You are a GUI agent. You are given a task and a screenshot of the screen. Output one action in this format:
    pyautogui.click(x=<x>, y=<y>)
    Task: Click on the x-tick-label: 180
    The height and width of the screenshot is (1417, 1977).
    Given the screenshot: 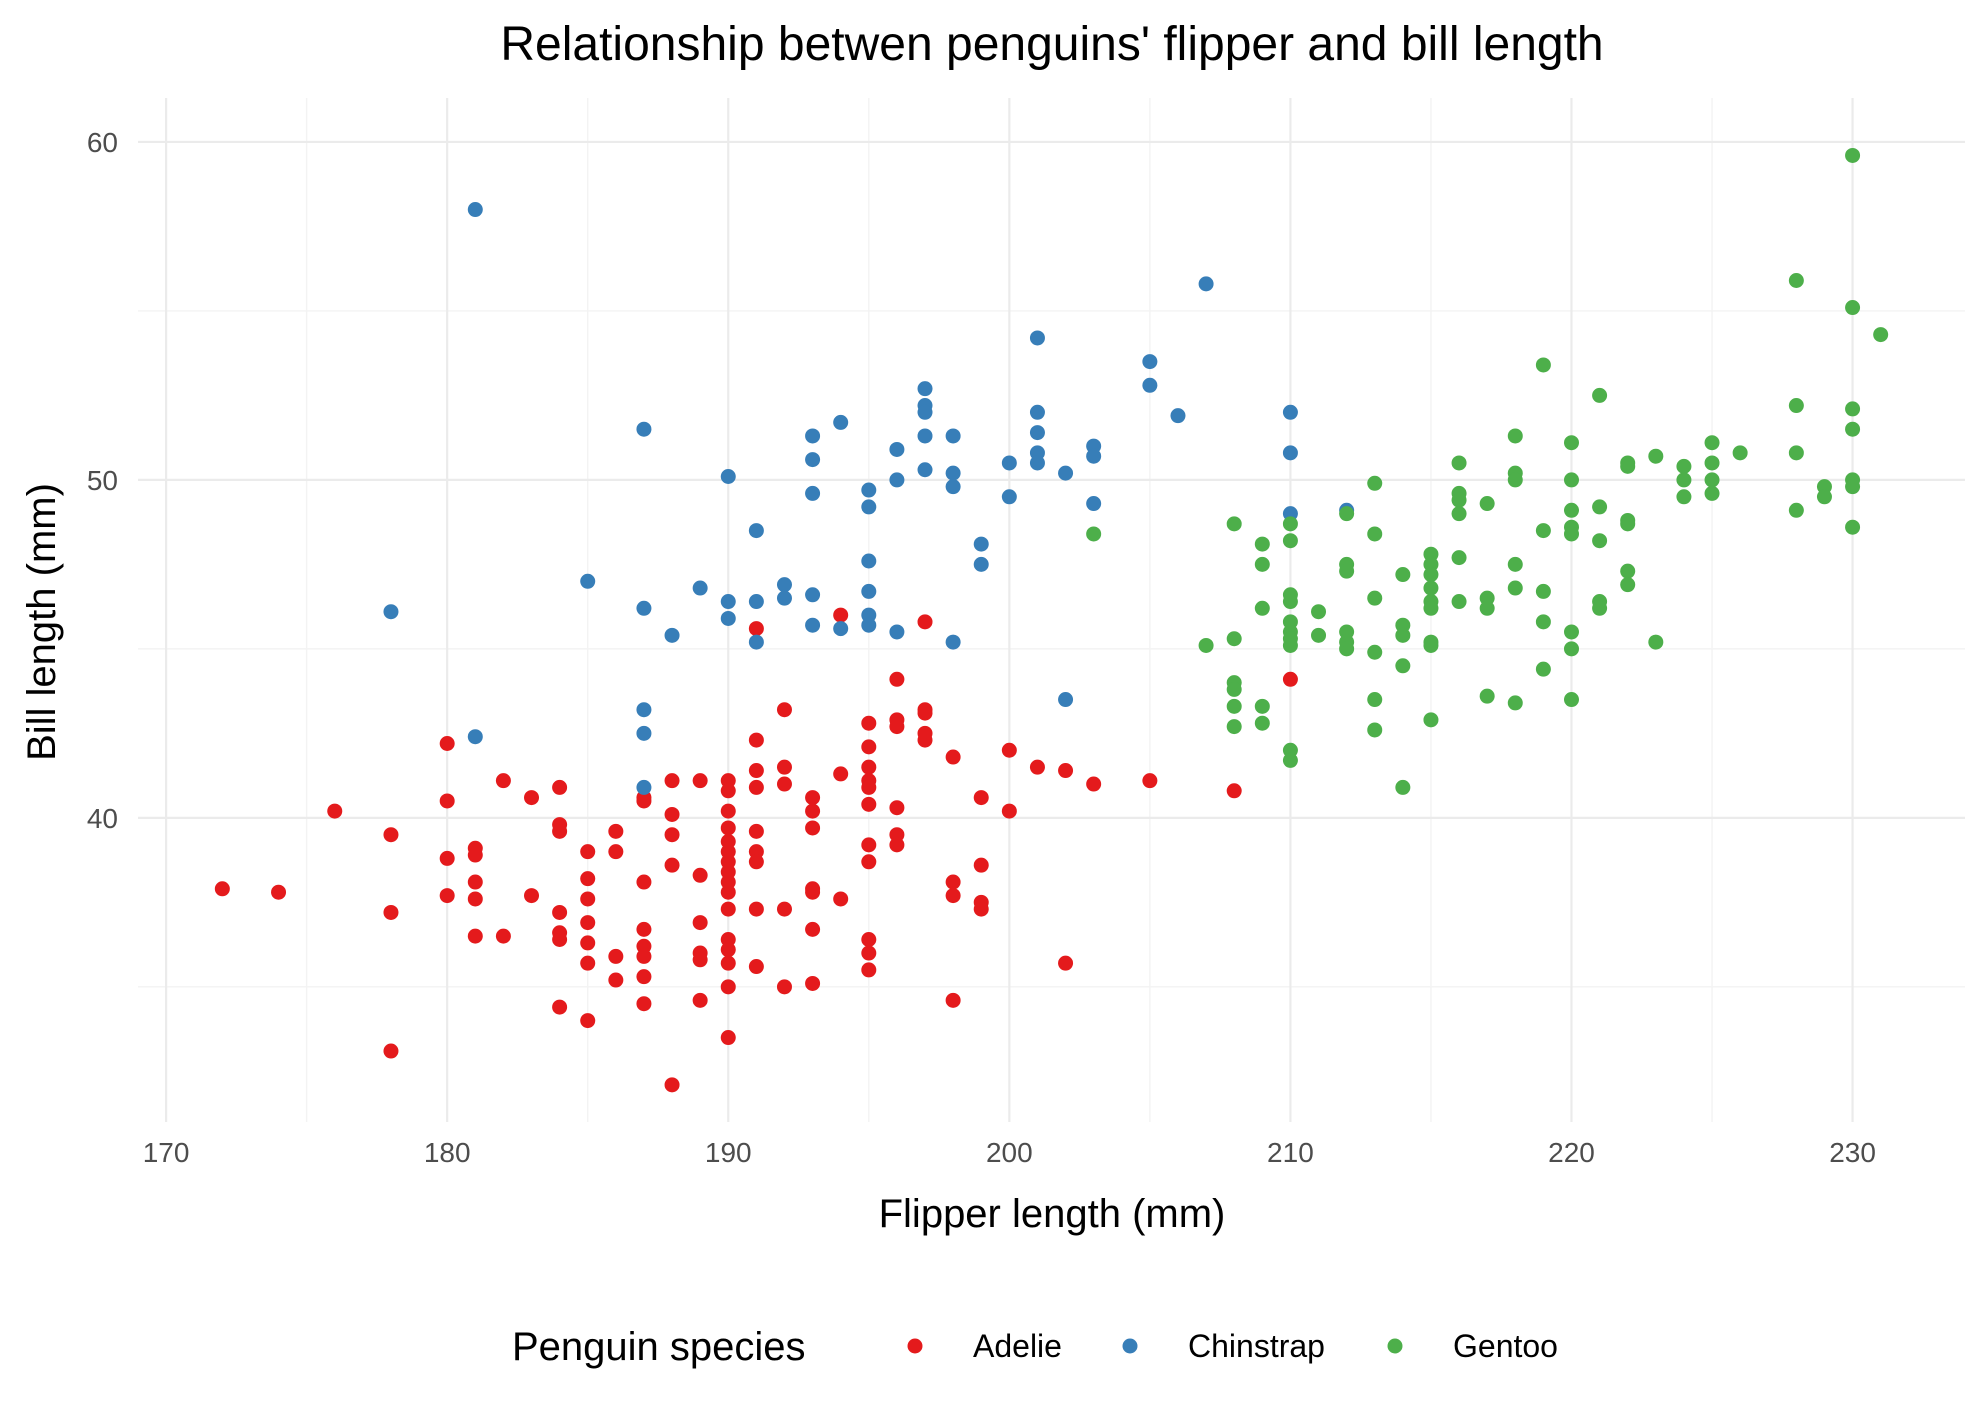 What is the action you would take?
    pyautogui.click(x=447, y=1152)
    